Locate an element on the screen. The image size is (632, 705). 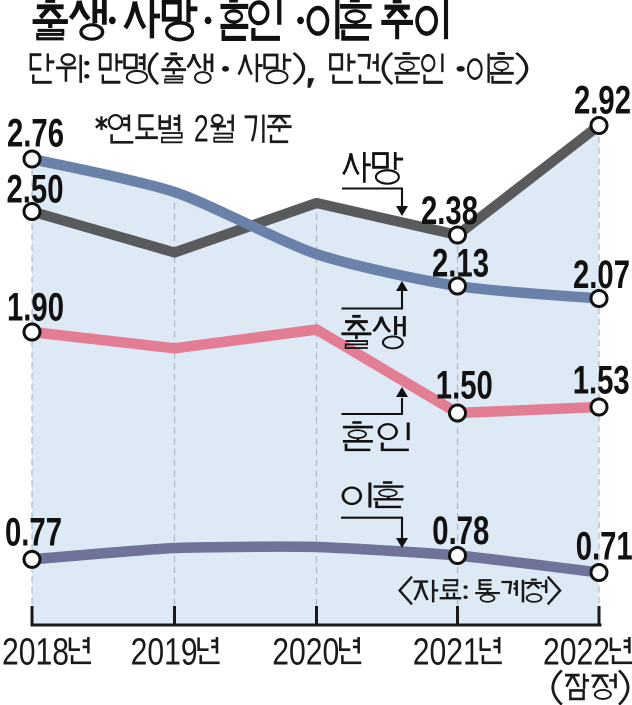
svg-text: 2020 is located at coordinates (305, 653).